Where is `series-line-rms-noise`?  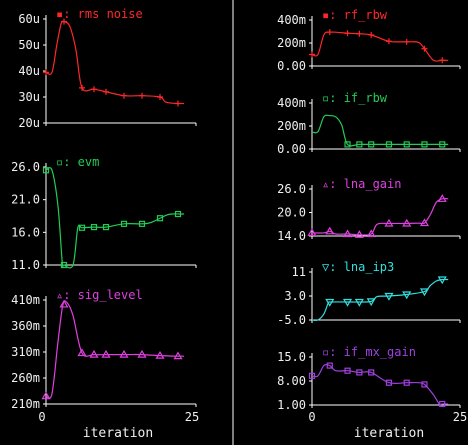
series-line-rms-noise is located at coordinates (115, 62).